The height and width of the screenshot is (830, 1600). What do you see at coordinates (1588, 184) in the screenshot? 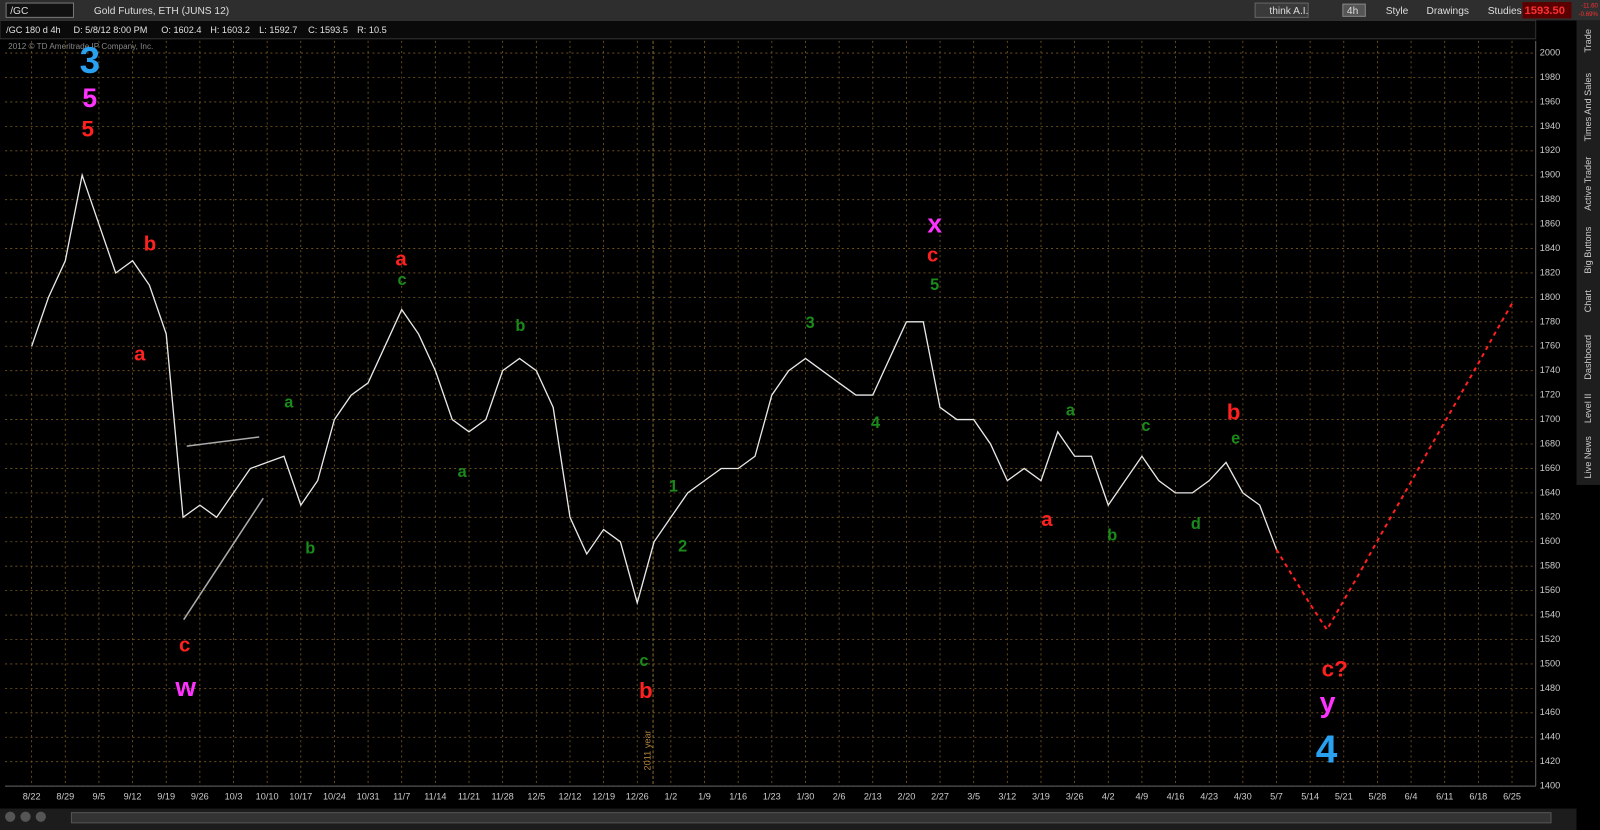
I see `sidebar-tab: Active Trader` at bounding box center [1588, 184].